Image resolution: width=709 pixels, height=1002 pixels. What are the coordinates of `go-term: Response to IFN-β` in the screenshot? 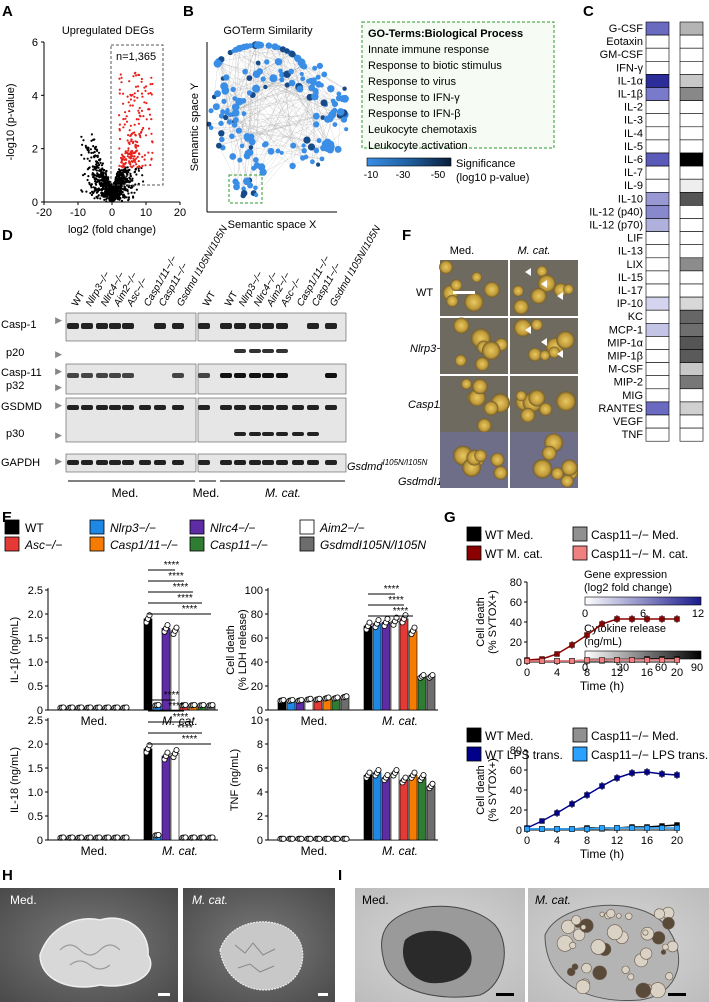 It's located at (414, 114).